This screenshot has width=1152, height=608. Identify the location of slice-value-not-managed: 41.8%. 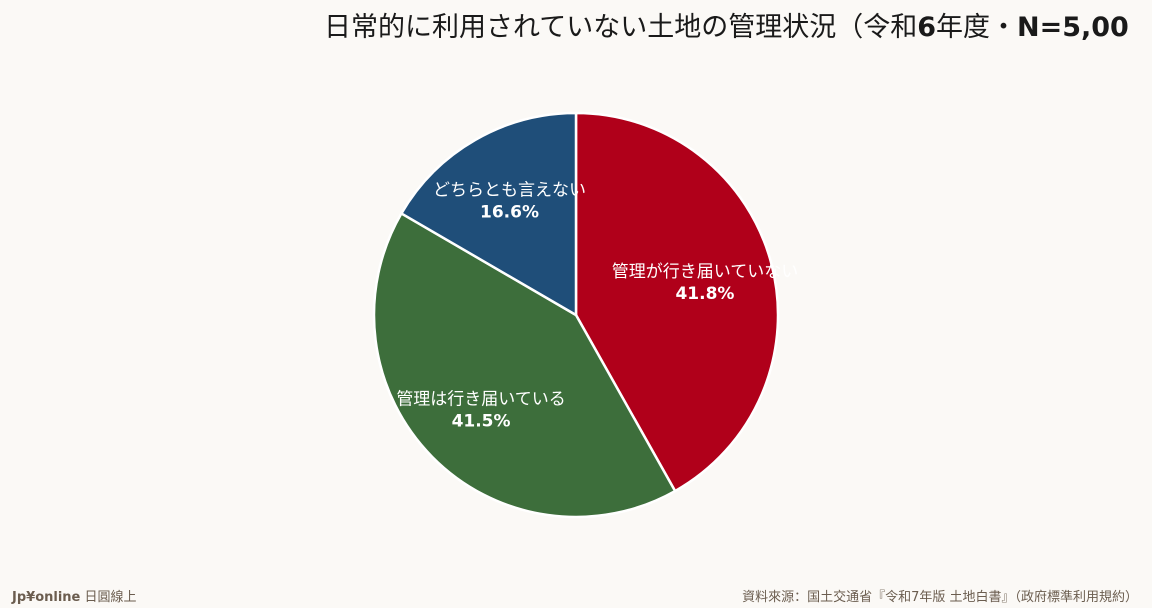
(704, 294).